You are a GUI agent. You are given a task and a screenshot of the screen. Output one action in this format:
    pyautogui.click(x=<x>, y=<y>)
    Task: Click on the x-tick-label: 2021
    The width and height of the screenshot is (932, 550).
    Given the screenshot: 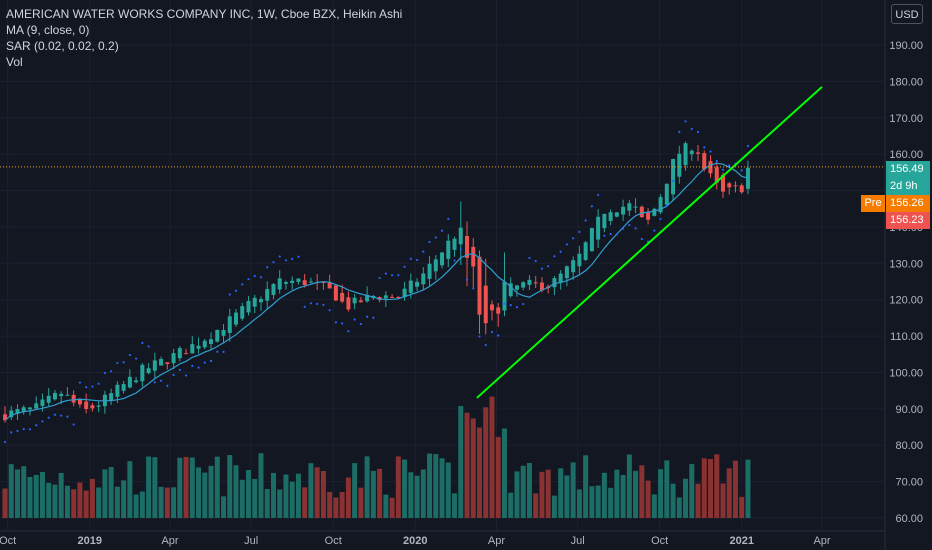 What is the action you would take?
    pyautogui.click(x=741, y=541)
    